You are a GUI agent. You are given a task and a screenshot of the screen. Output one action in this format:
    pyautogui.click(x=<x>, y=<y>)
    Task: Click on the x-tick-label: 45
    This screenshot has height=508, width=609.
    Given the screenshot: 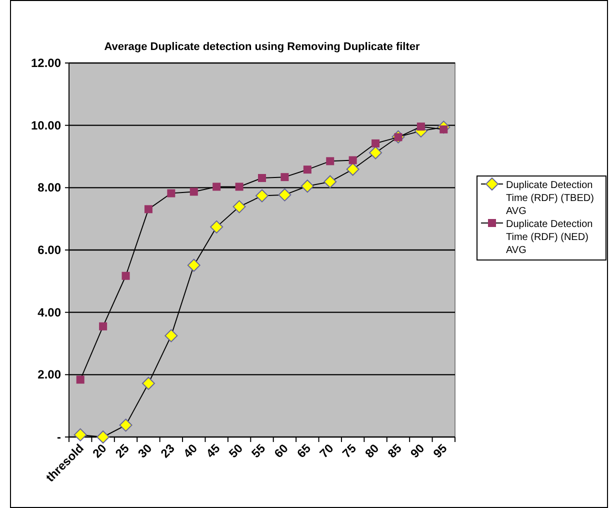 What is the action you would take?
    pyautogui.click(x=213, y=451)
    